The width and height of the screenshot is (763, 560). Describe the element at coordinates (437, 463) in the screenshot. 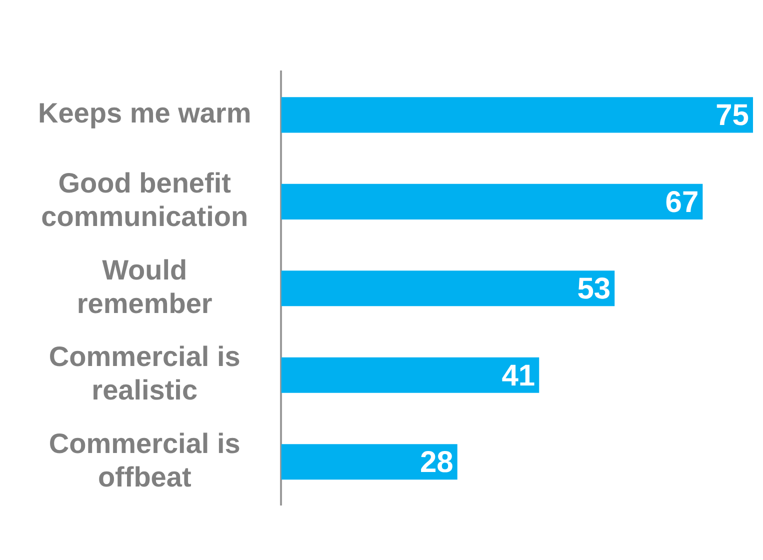

I see `data-label: 28` at that location.